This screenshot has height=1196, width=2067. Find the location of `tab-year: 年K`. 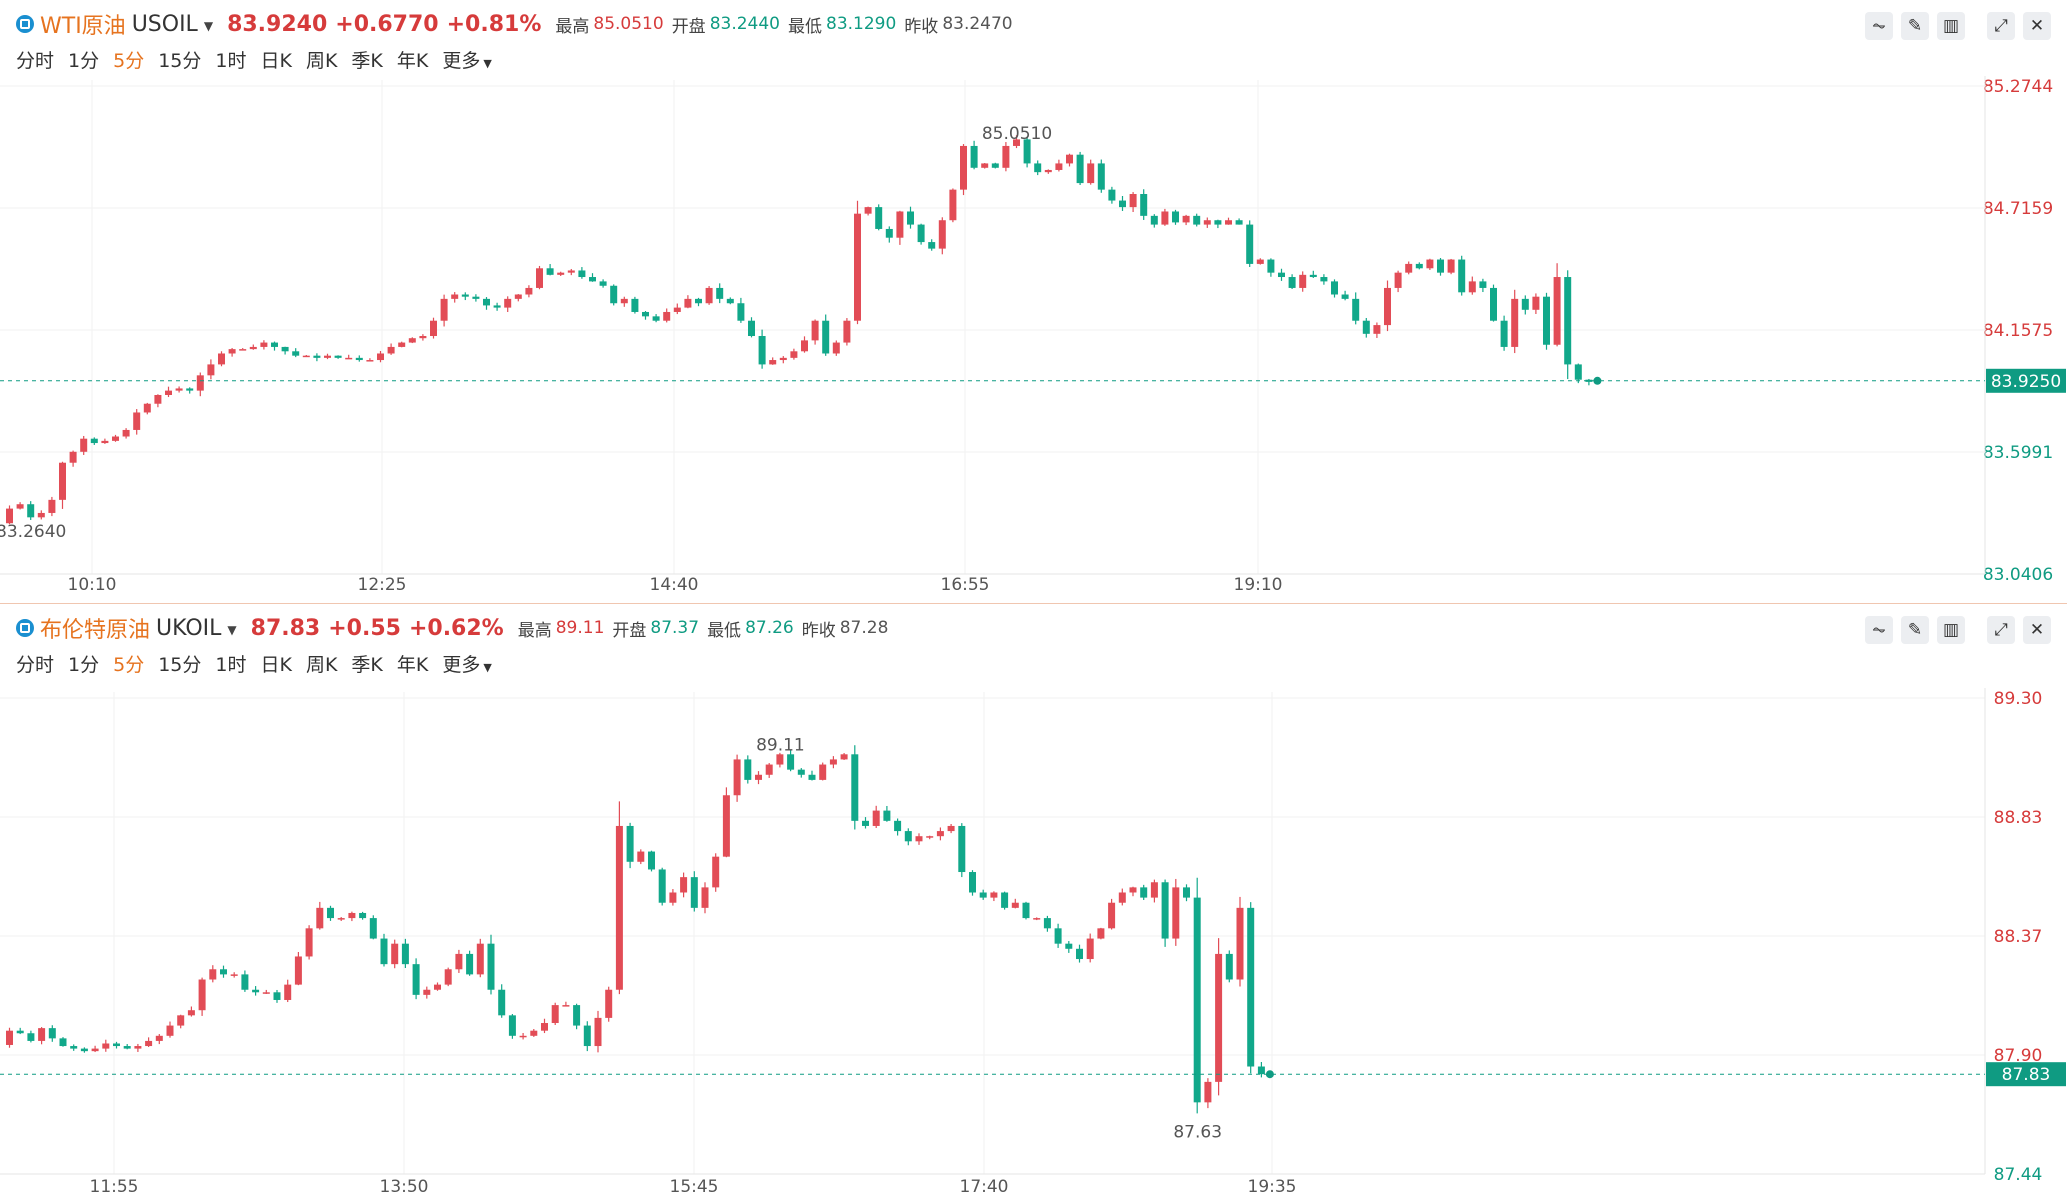

tab-year: 年K is located at coordinates (412, 61).